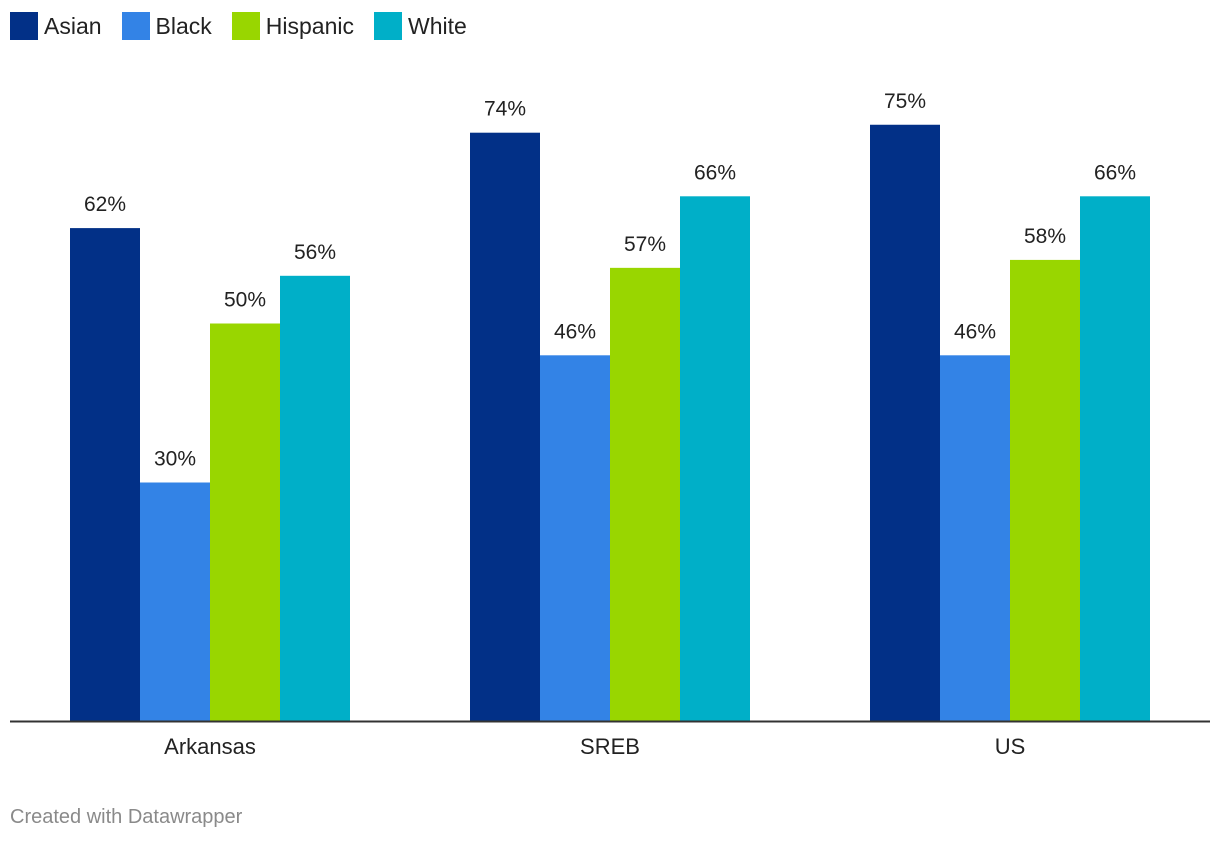 Image resolution: width=1220 pixels, height=844 pixels. I want to click on bar-us-white, so click(1115, 459).